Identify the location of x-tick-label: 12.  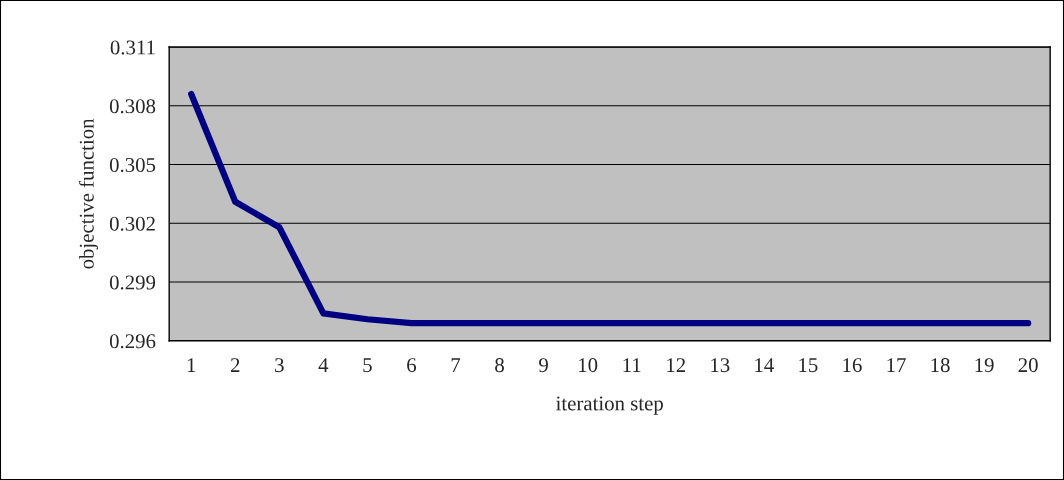
(676, 365).